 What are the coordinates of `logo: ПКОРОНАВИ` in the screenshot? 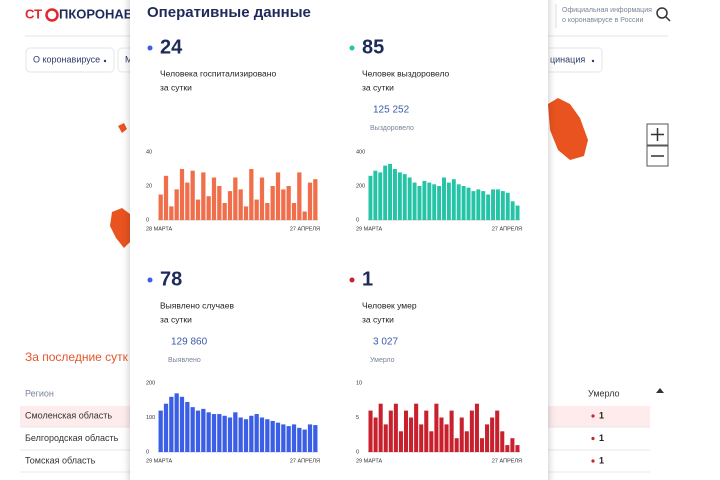 It's located at (101, 13).